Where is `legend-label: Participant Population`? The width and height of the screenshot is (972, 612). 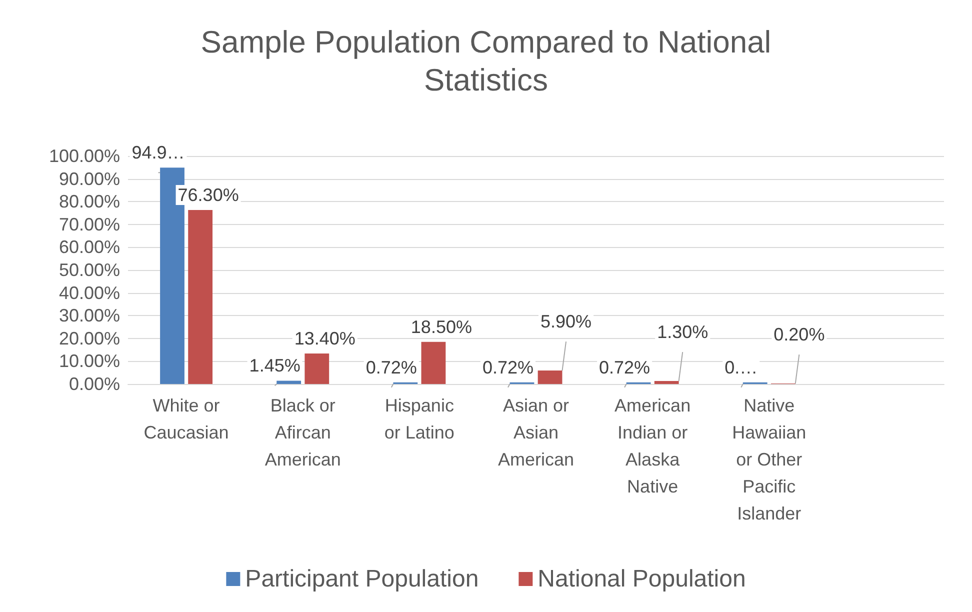 legend-label: Participant Population is located at coordinates (362, 579).